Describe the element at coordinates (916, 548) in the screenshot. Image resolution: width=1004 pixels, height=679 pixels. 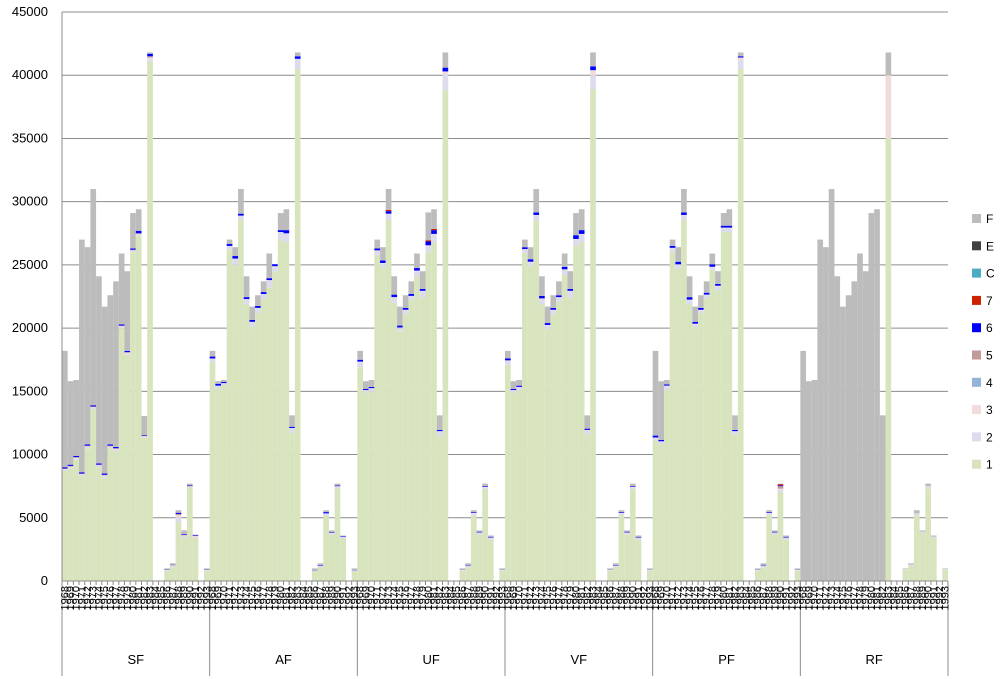
I see `bar-segment-RF-1988-s1` at that location.